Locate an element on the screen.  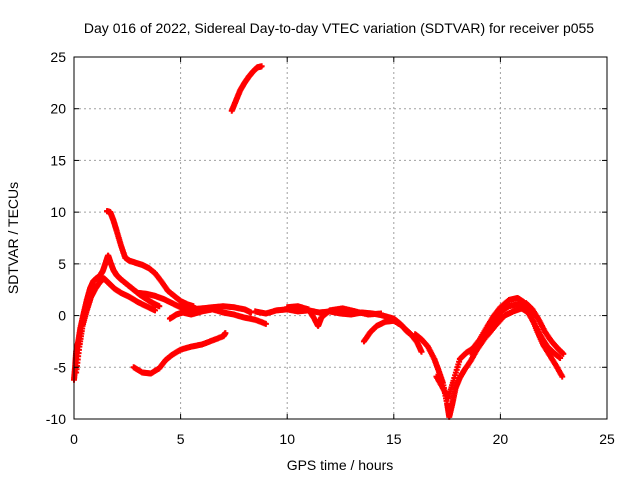
y-tick-label: 20 is located at coordinates (58, 109).